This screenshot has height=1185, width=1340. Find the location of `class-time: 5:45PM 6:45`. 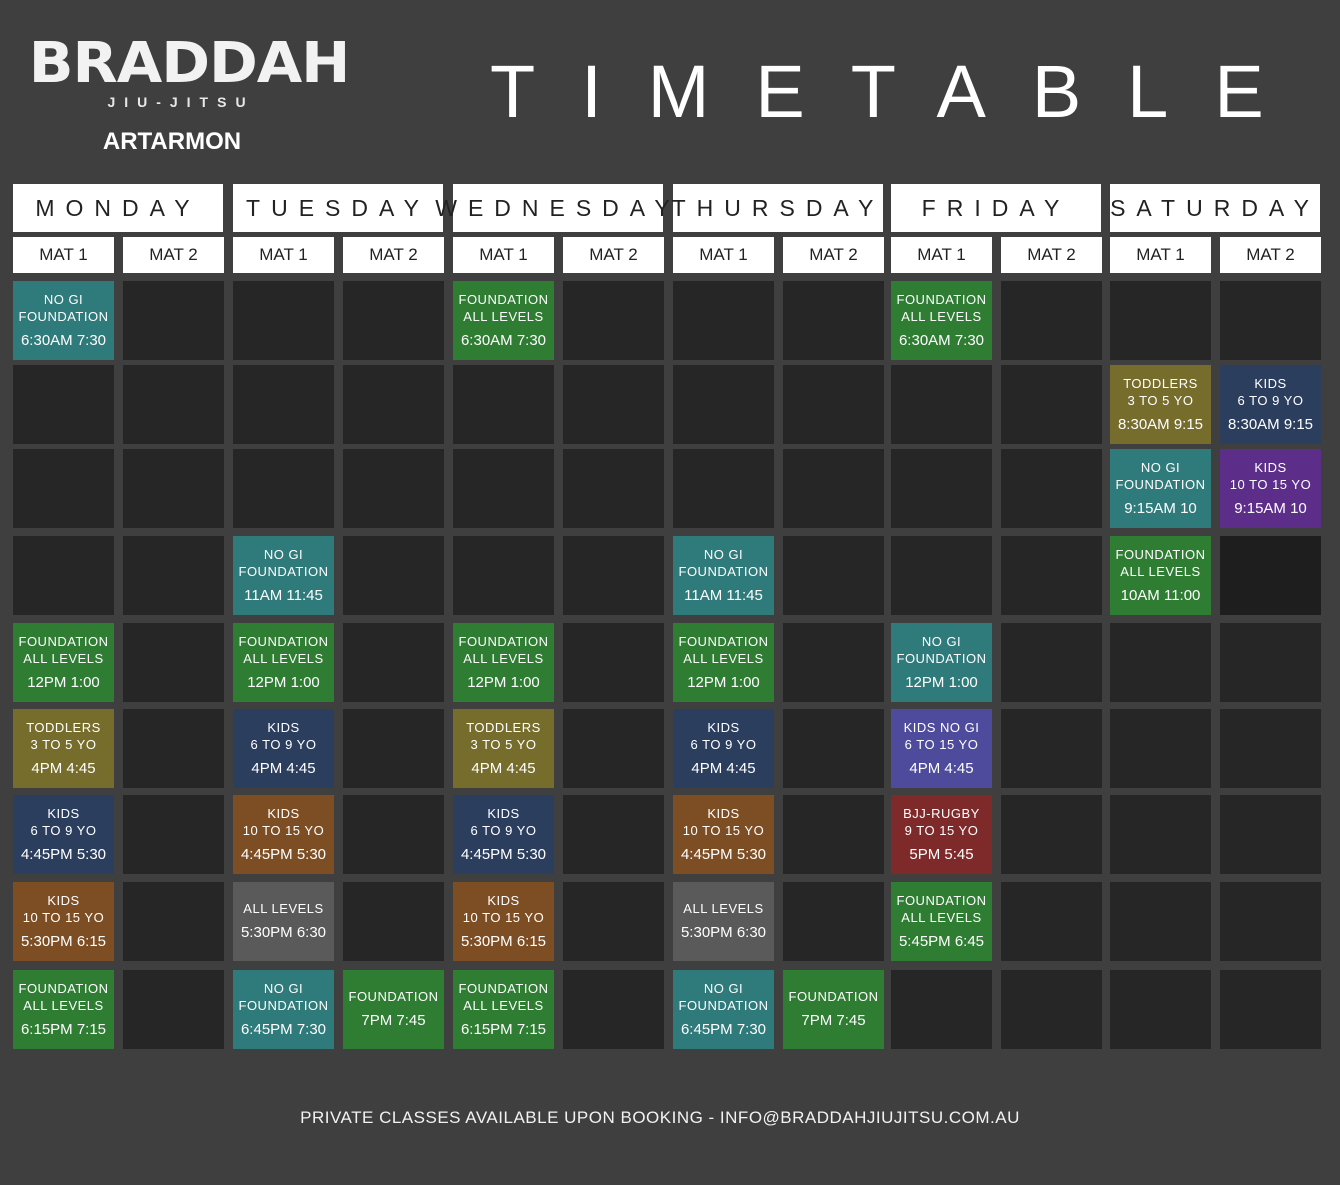

class-time: 5:45PM 6:45 is located at coordinates (941, 941).